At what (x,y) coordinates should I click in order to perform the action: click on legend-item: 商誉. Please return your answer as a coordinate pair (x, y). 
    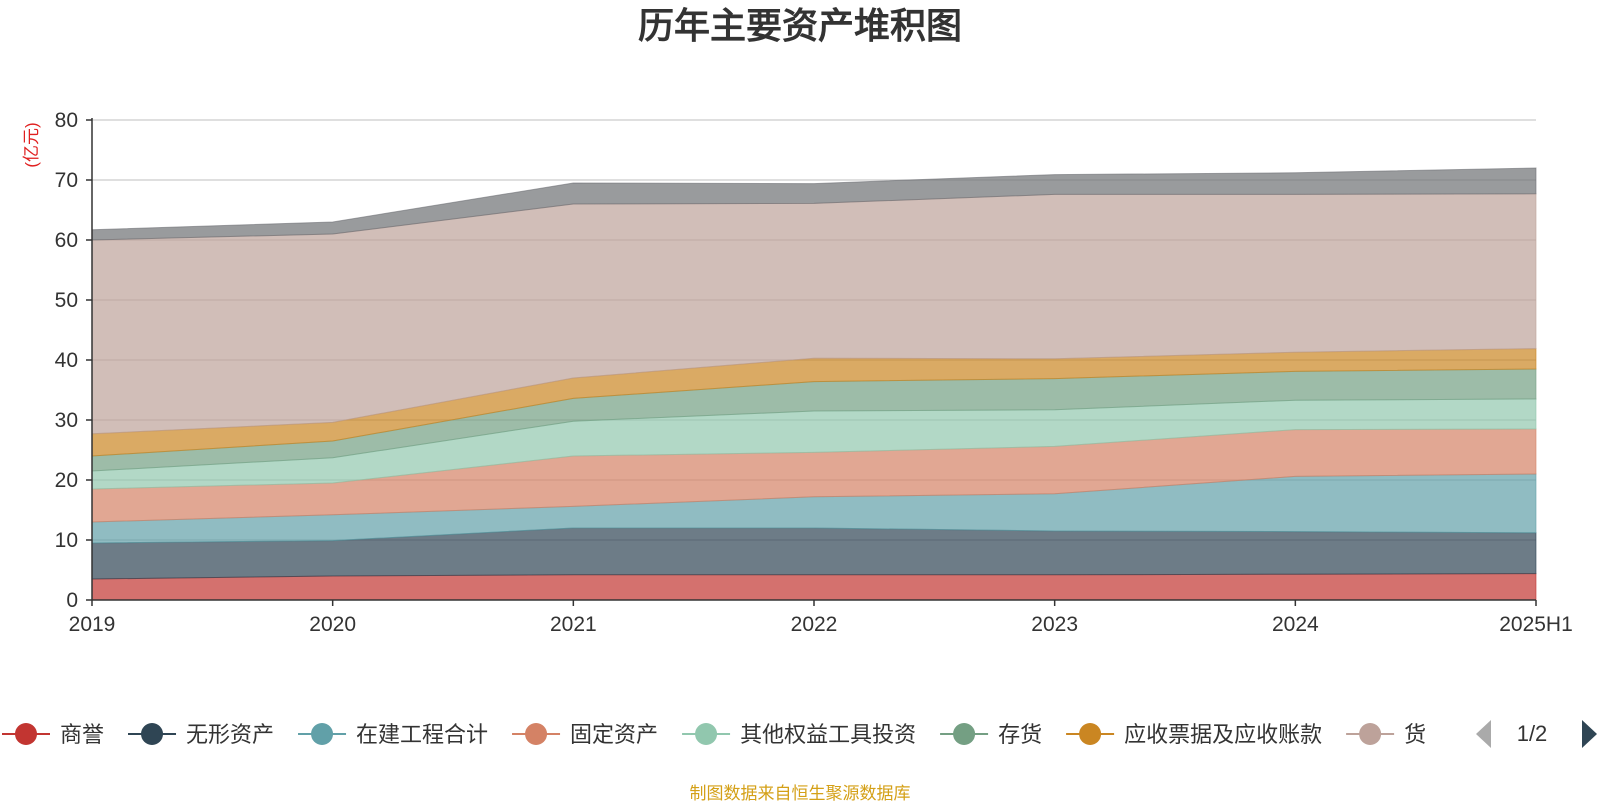
    Looking at the image, I should click on (53, 734).